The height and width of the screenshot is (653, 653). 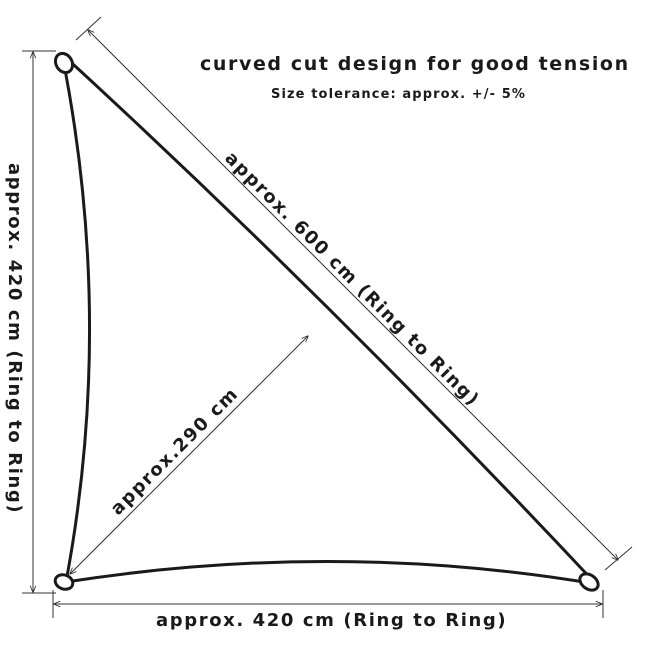 What do you see at coordinates (331, 620) in the screenshot?
I see `bottom-side-dimension-label: approx. 420 cm (Ring to Ring)` at bounding box center [331, 620].